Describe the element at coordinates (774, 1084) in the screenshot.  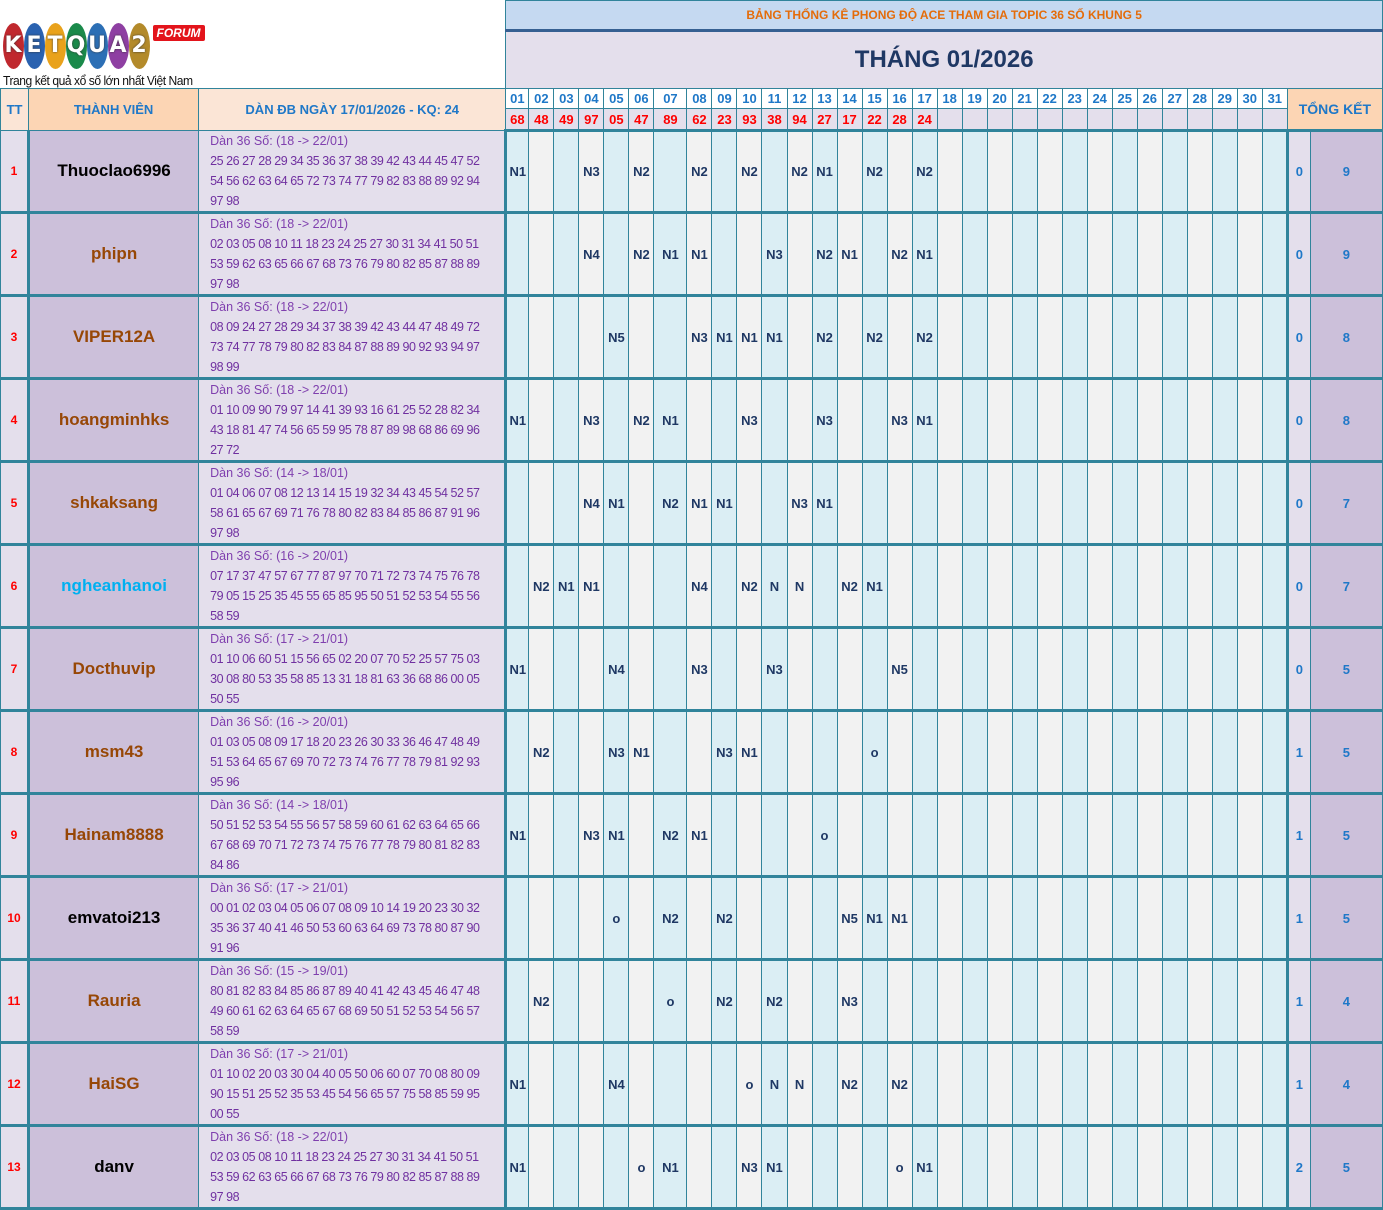
I see `day-mark-11: N` at that location.